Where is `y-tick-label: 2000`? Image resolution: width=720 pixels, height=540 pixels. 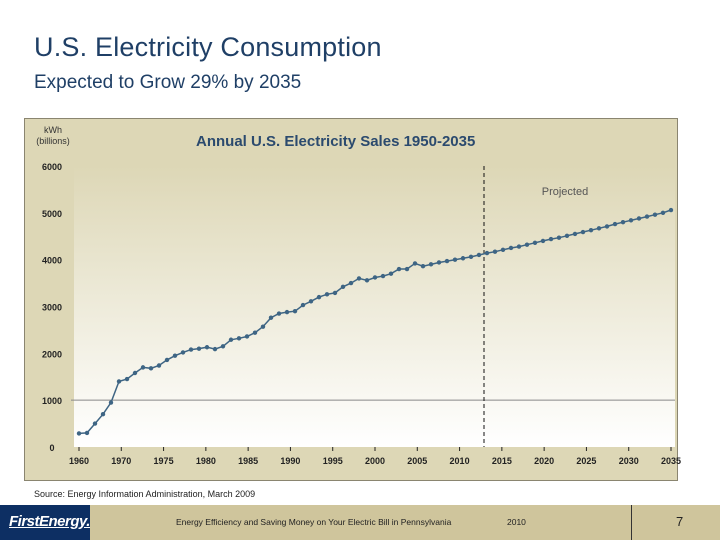
y-tick-label: 2000 is located at coordinates (52, 354).